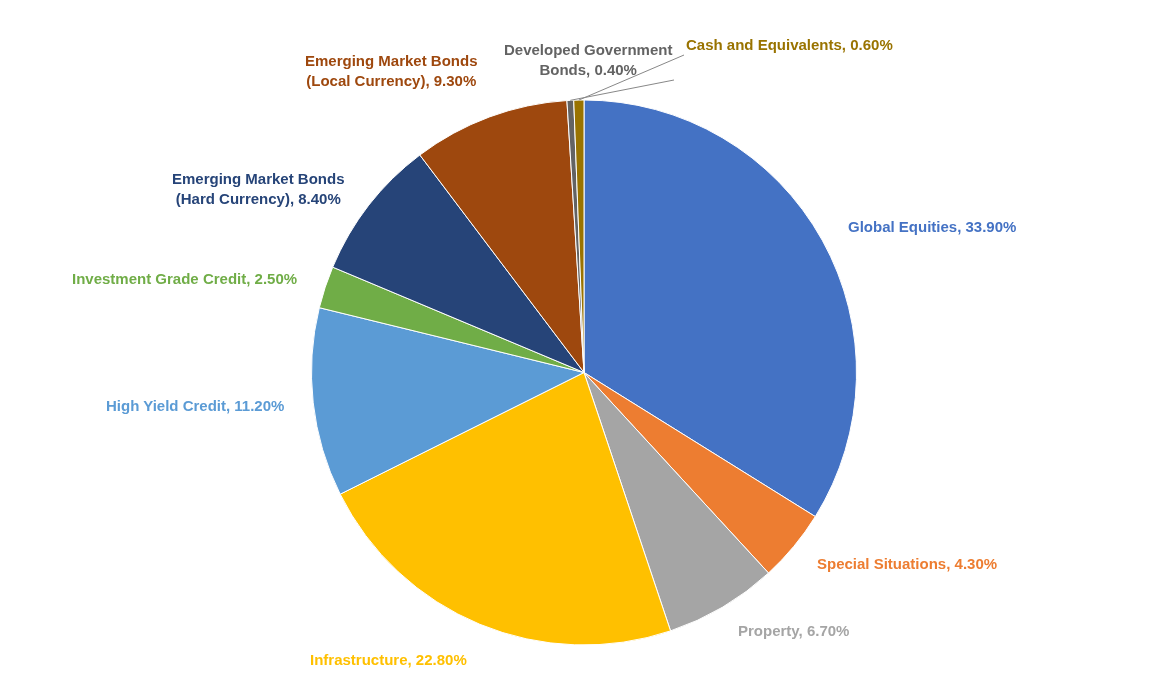 This screenshot has width=1168, height=685. Describe the element at coordinates (258, 188) in the screenshot. I see `slice-label: Emerging Market Bonds (Hard Currency), 8.40%` at that location.